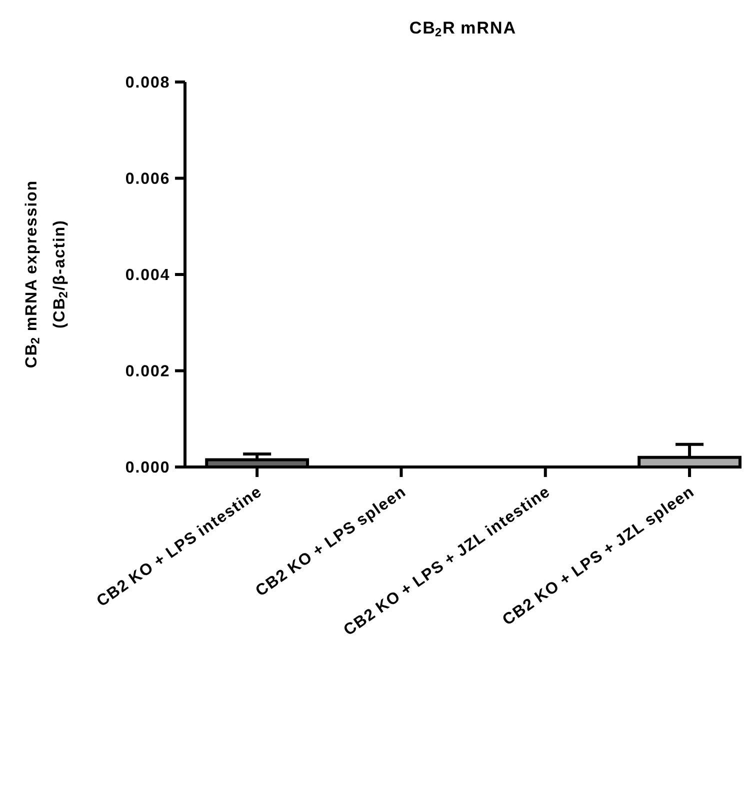 This screenshot has width=755, height=793. Describe the element at coordinates (147, 467) in the screenshot. I see `y-tick-label: 0.000` at that location.